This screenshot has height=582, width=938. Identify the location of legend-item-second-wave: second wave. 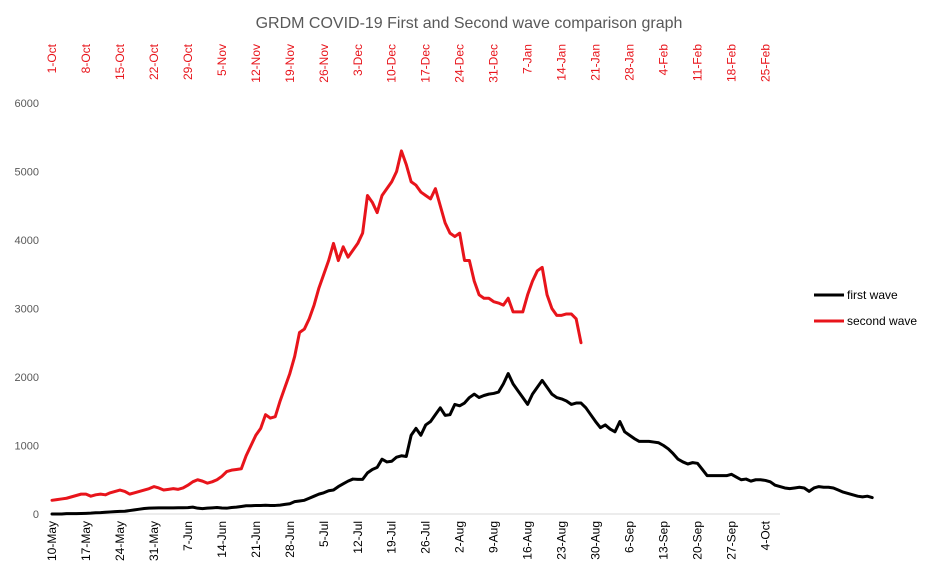
(865, 321).